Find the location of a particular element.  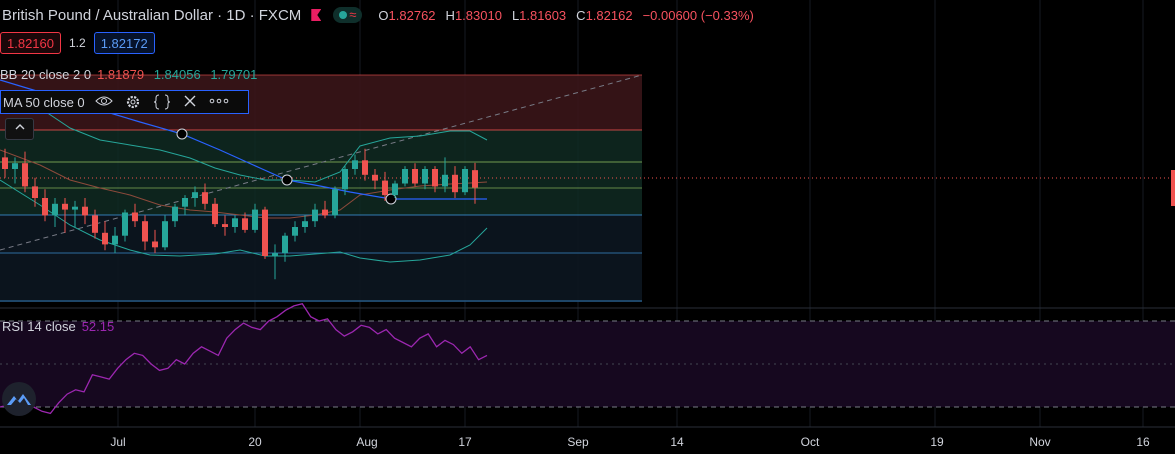

tradingview-logo-icon is located at coordinates (19, 399).